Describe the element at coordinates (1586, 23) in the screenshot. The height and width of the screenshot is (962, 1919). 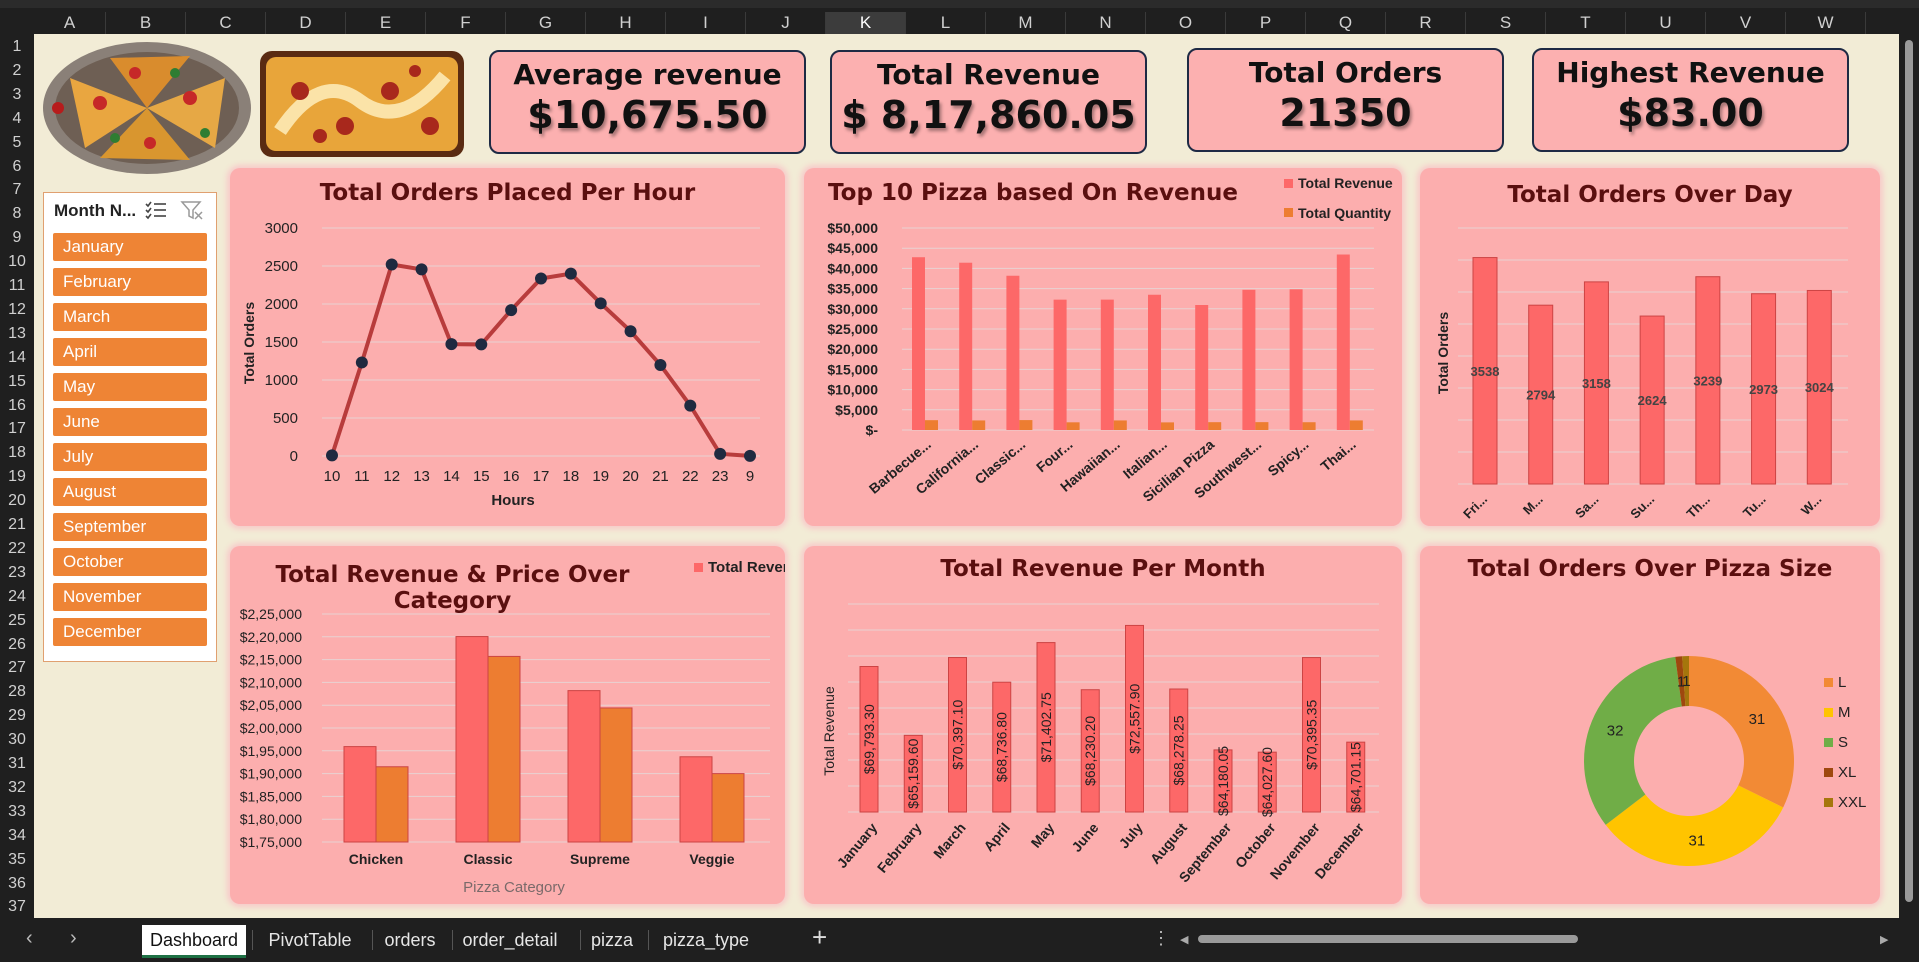
I see `column-header-T: T` at that location.